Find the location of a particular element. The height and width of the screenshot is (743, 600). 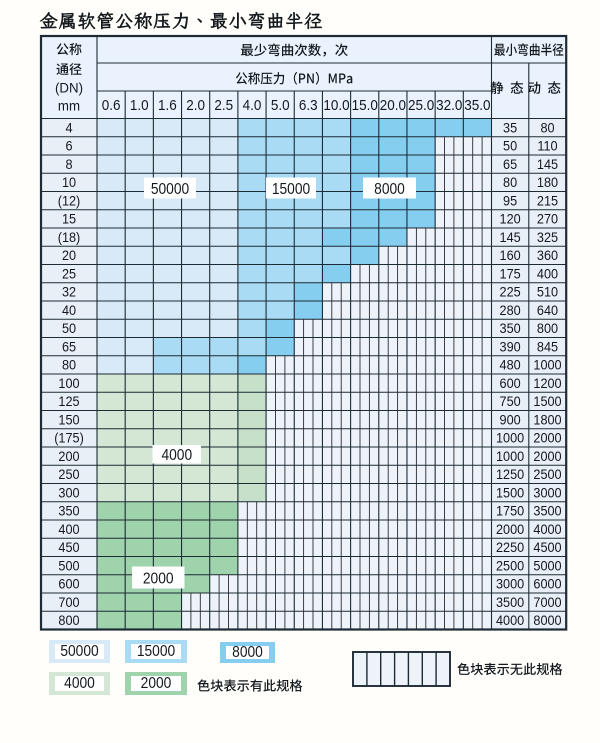

svg-text: 280 is located at coordinates (510, 310).